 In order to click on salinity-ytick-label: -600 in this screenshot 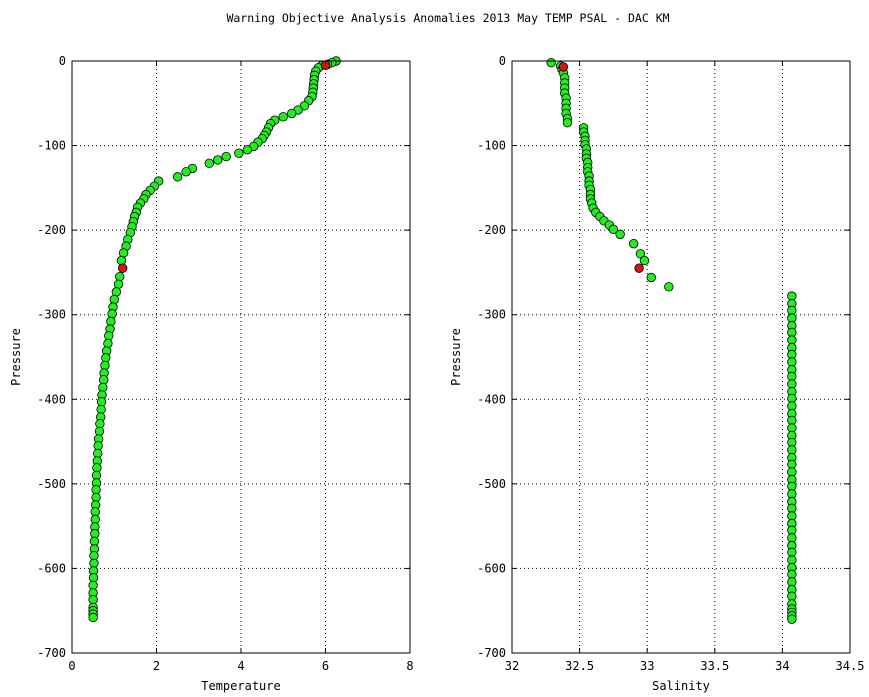, I will do `click(491, 568)`.